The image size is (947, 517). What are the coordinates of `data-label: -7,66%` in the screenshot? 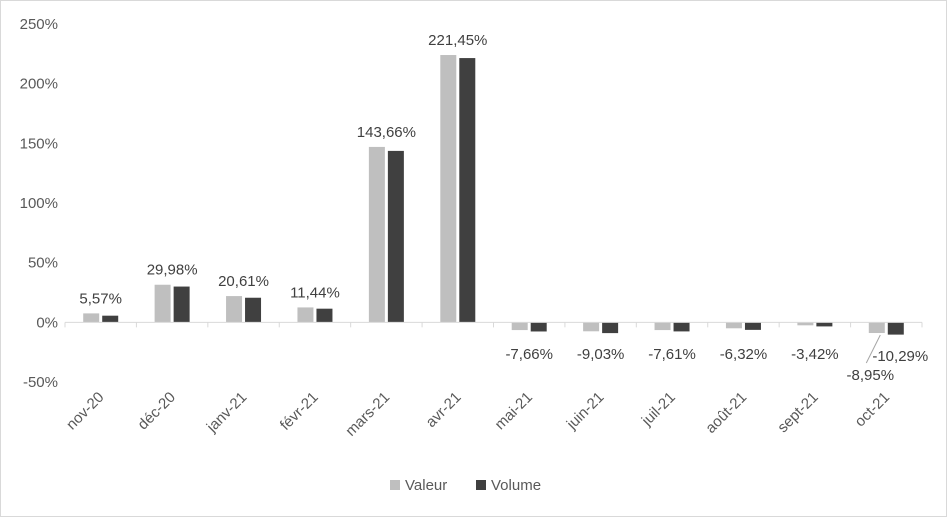 It's located at (529, 354).